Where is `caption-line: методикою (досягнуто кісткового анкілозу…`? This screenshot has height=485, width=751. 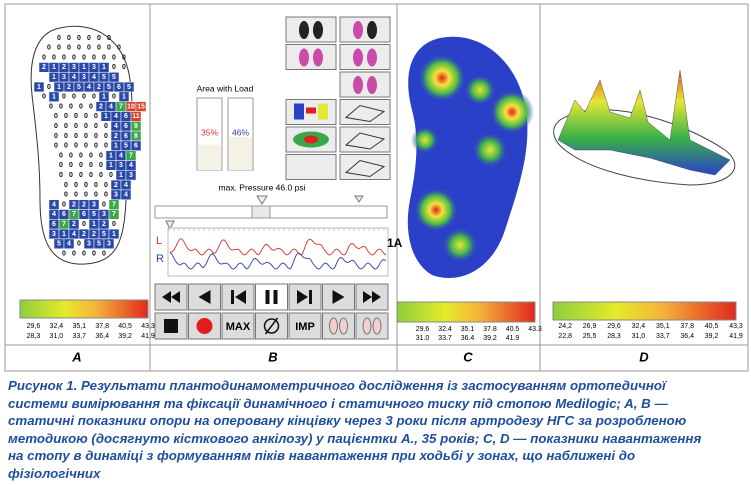
caption-line: методикою (досягнуто кісткового анкілозу… is located at coordinates (355, 438).